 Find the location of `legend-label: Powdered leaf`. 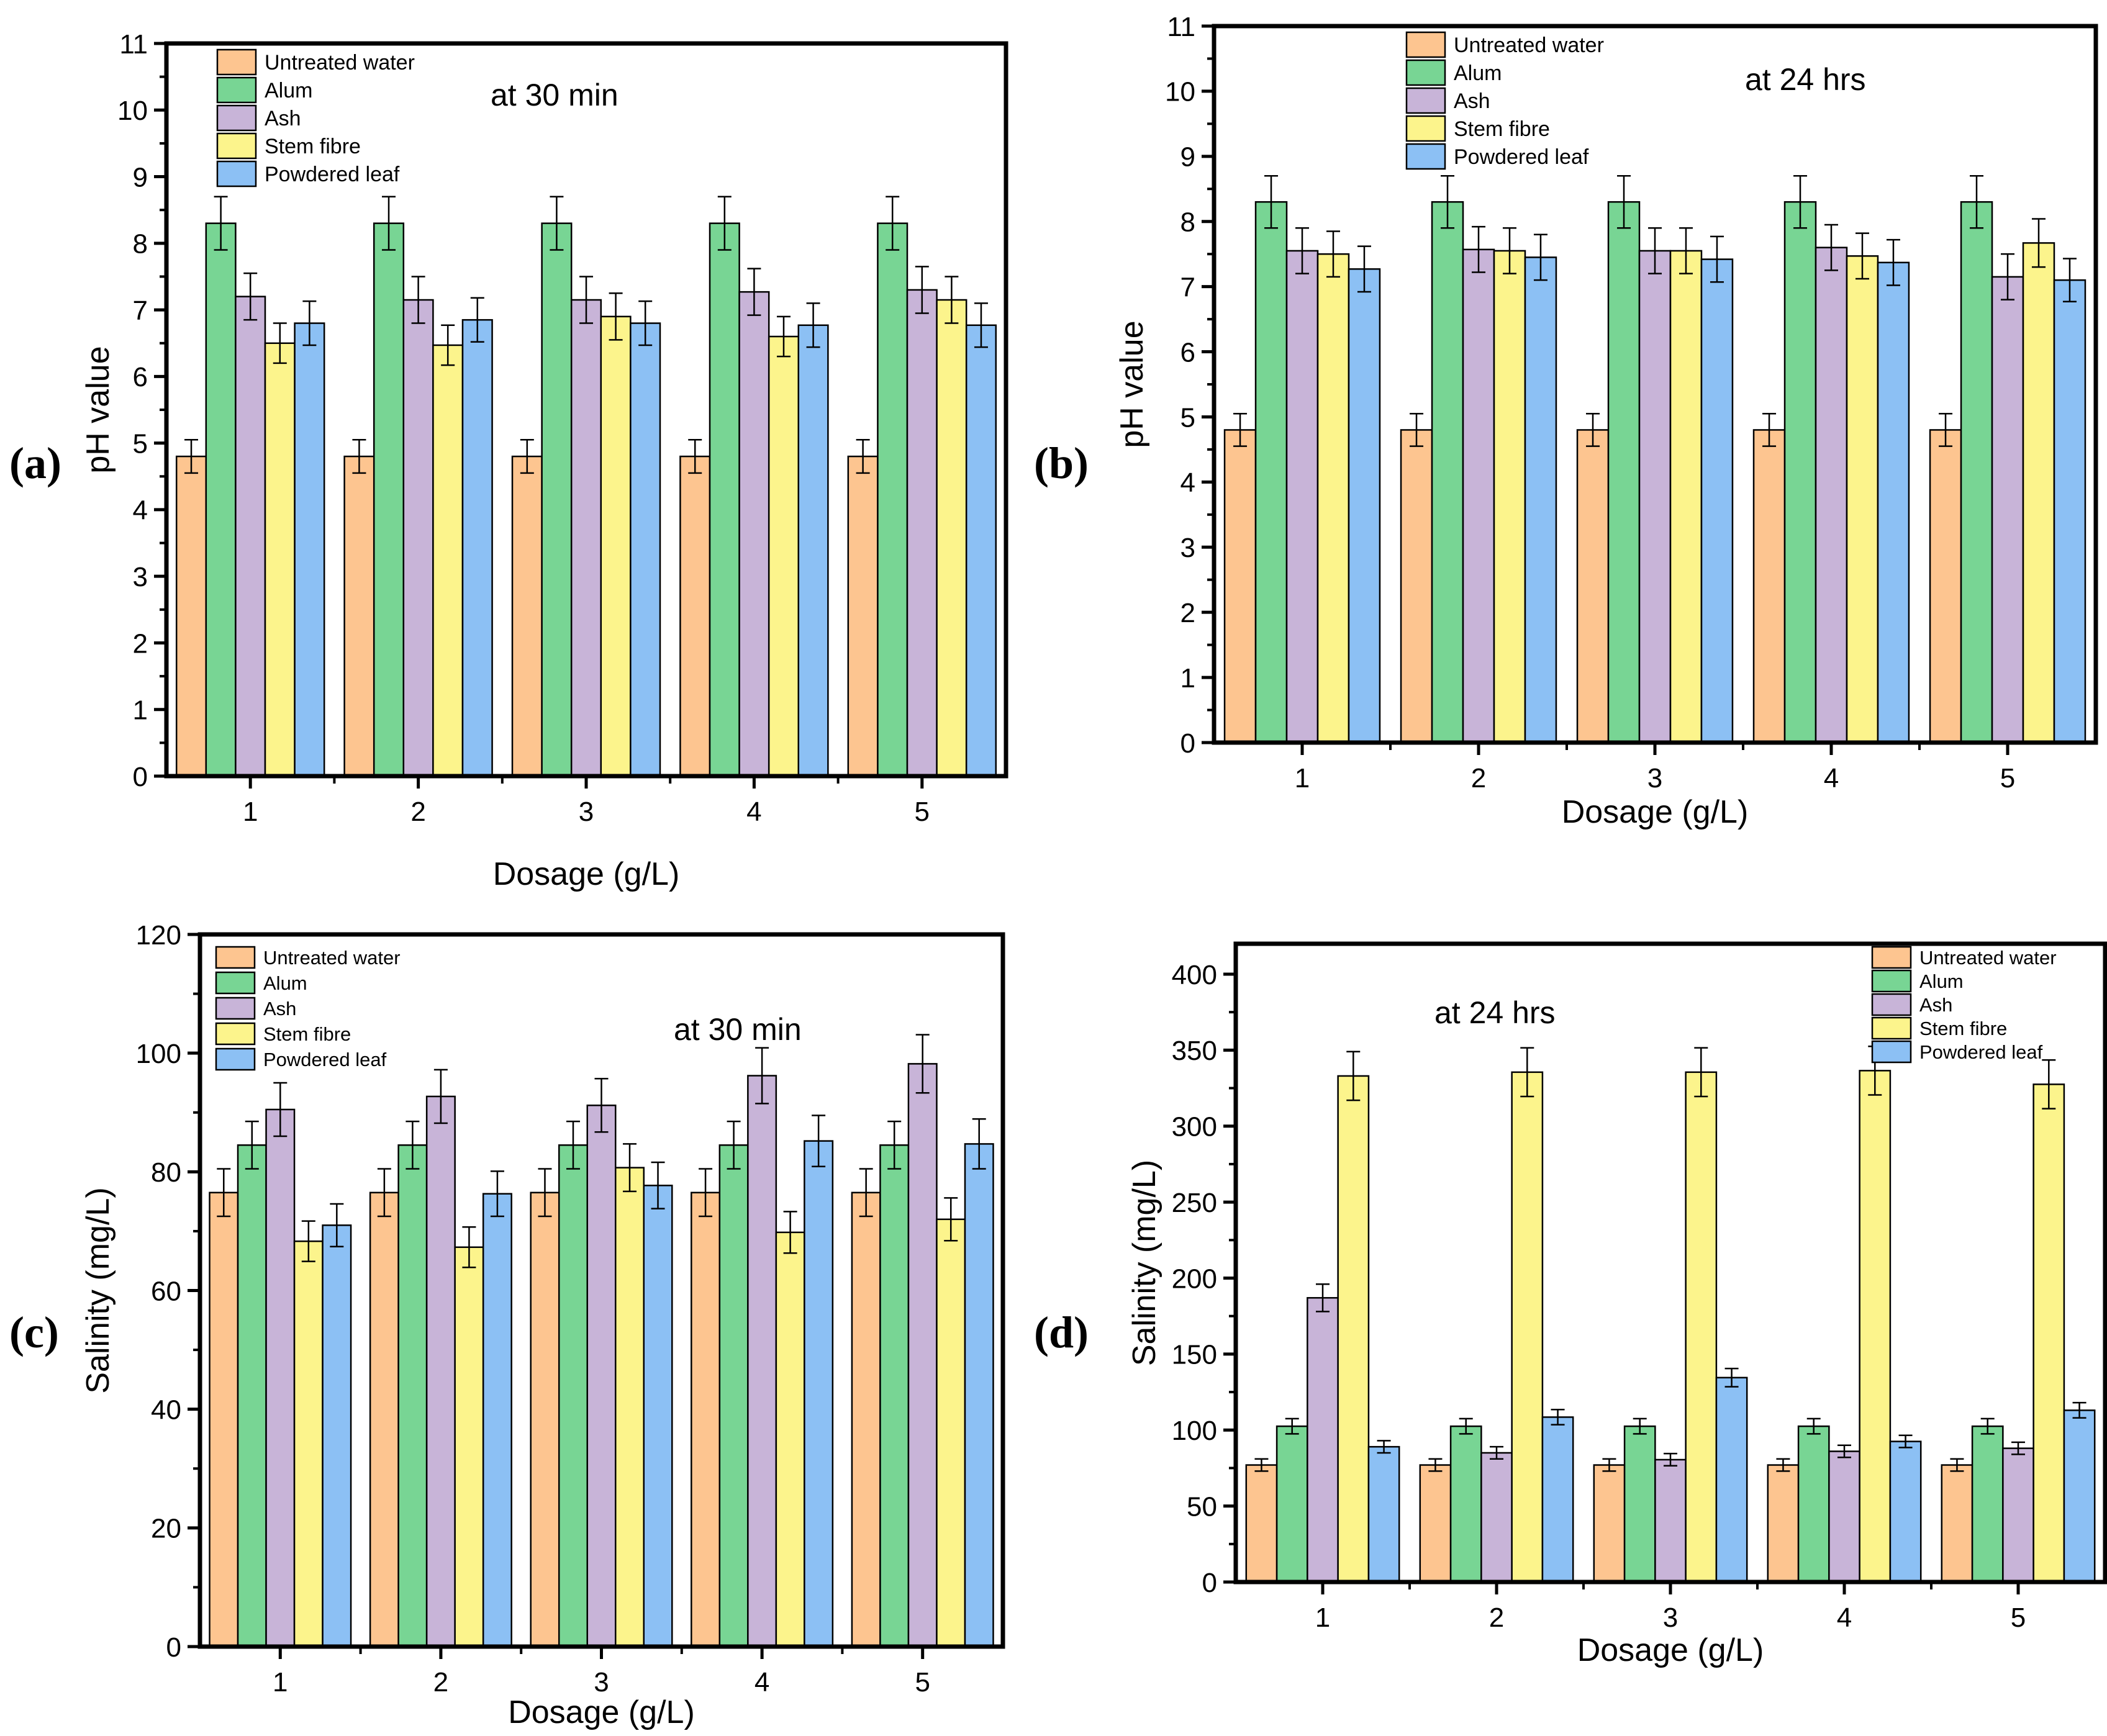

legend-label: Powdered leaf is located at coordinates (325, 1059).